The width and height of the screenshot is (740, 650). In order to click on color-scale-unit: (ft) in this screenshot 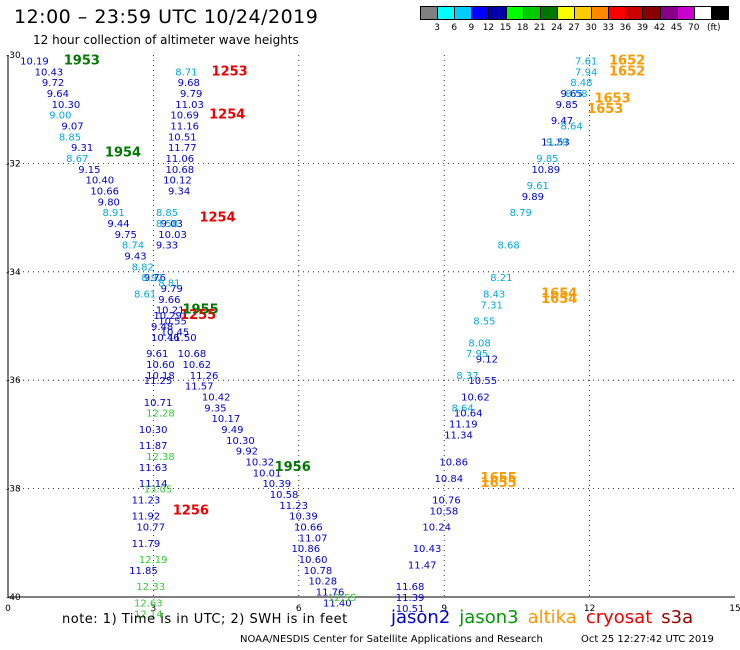, I will do `click(714, 28)`.